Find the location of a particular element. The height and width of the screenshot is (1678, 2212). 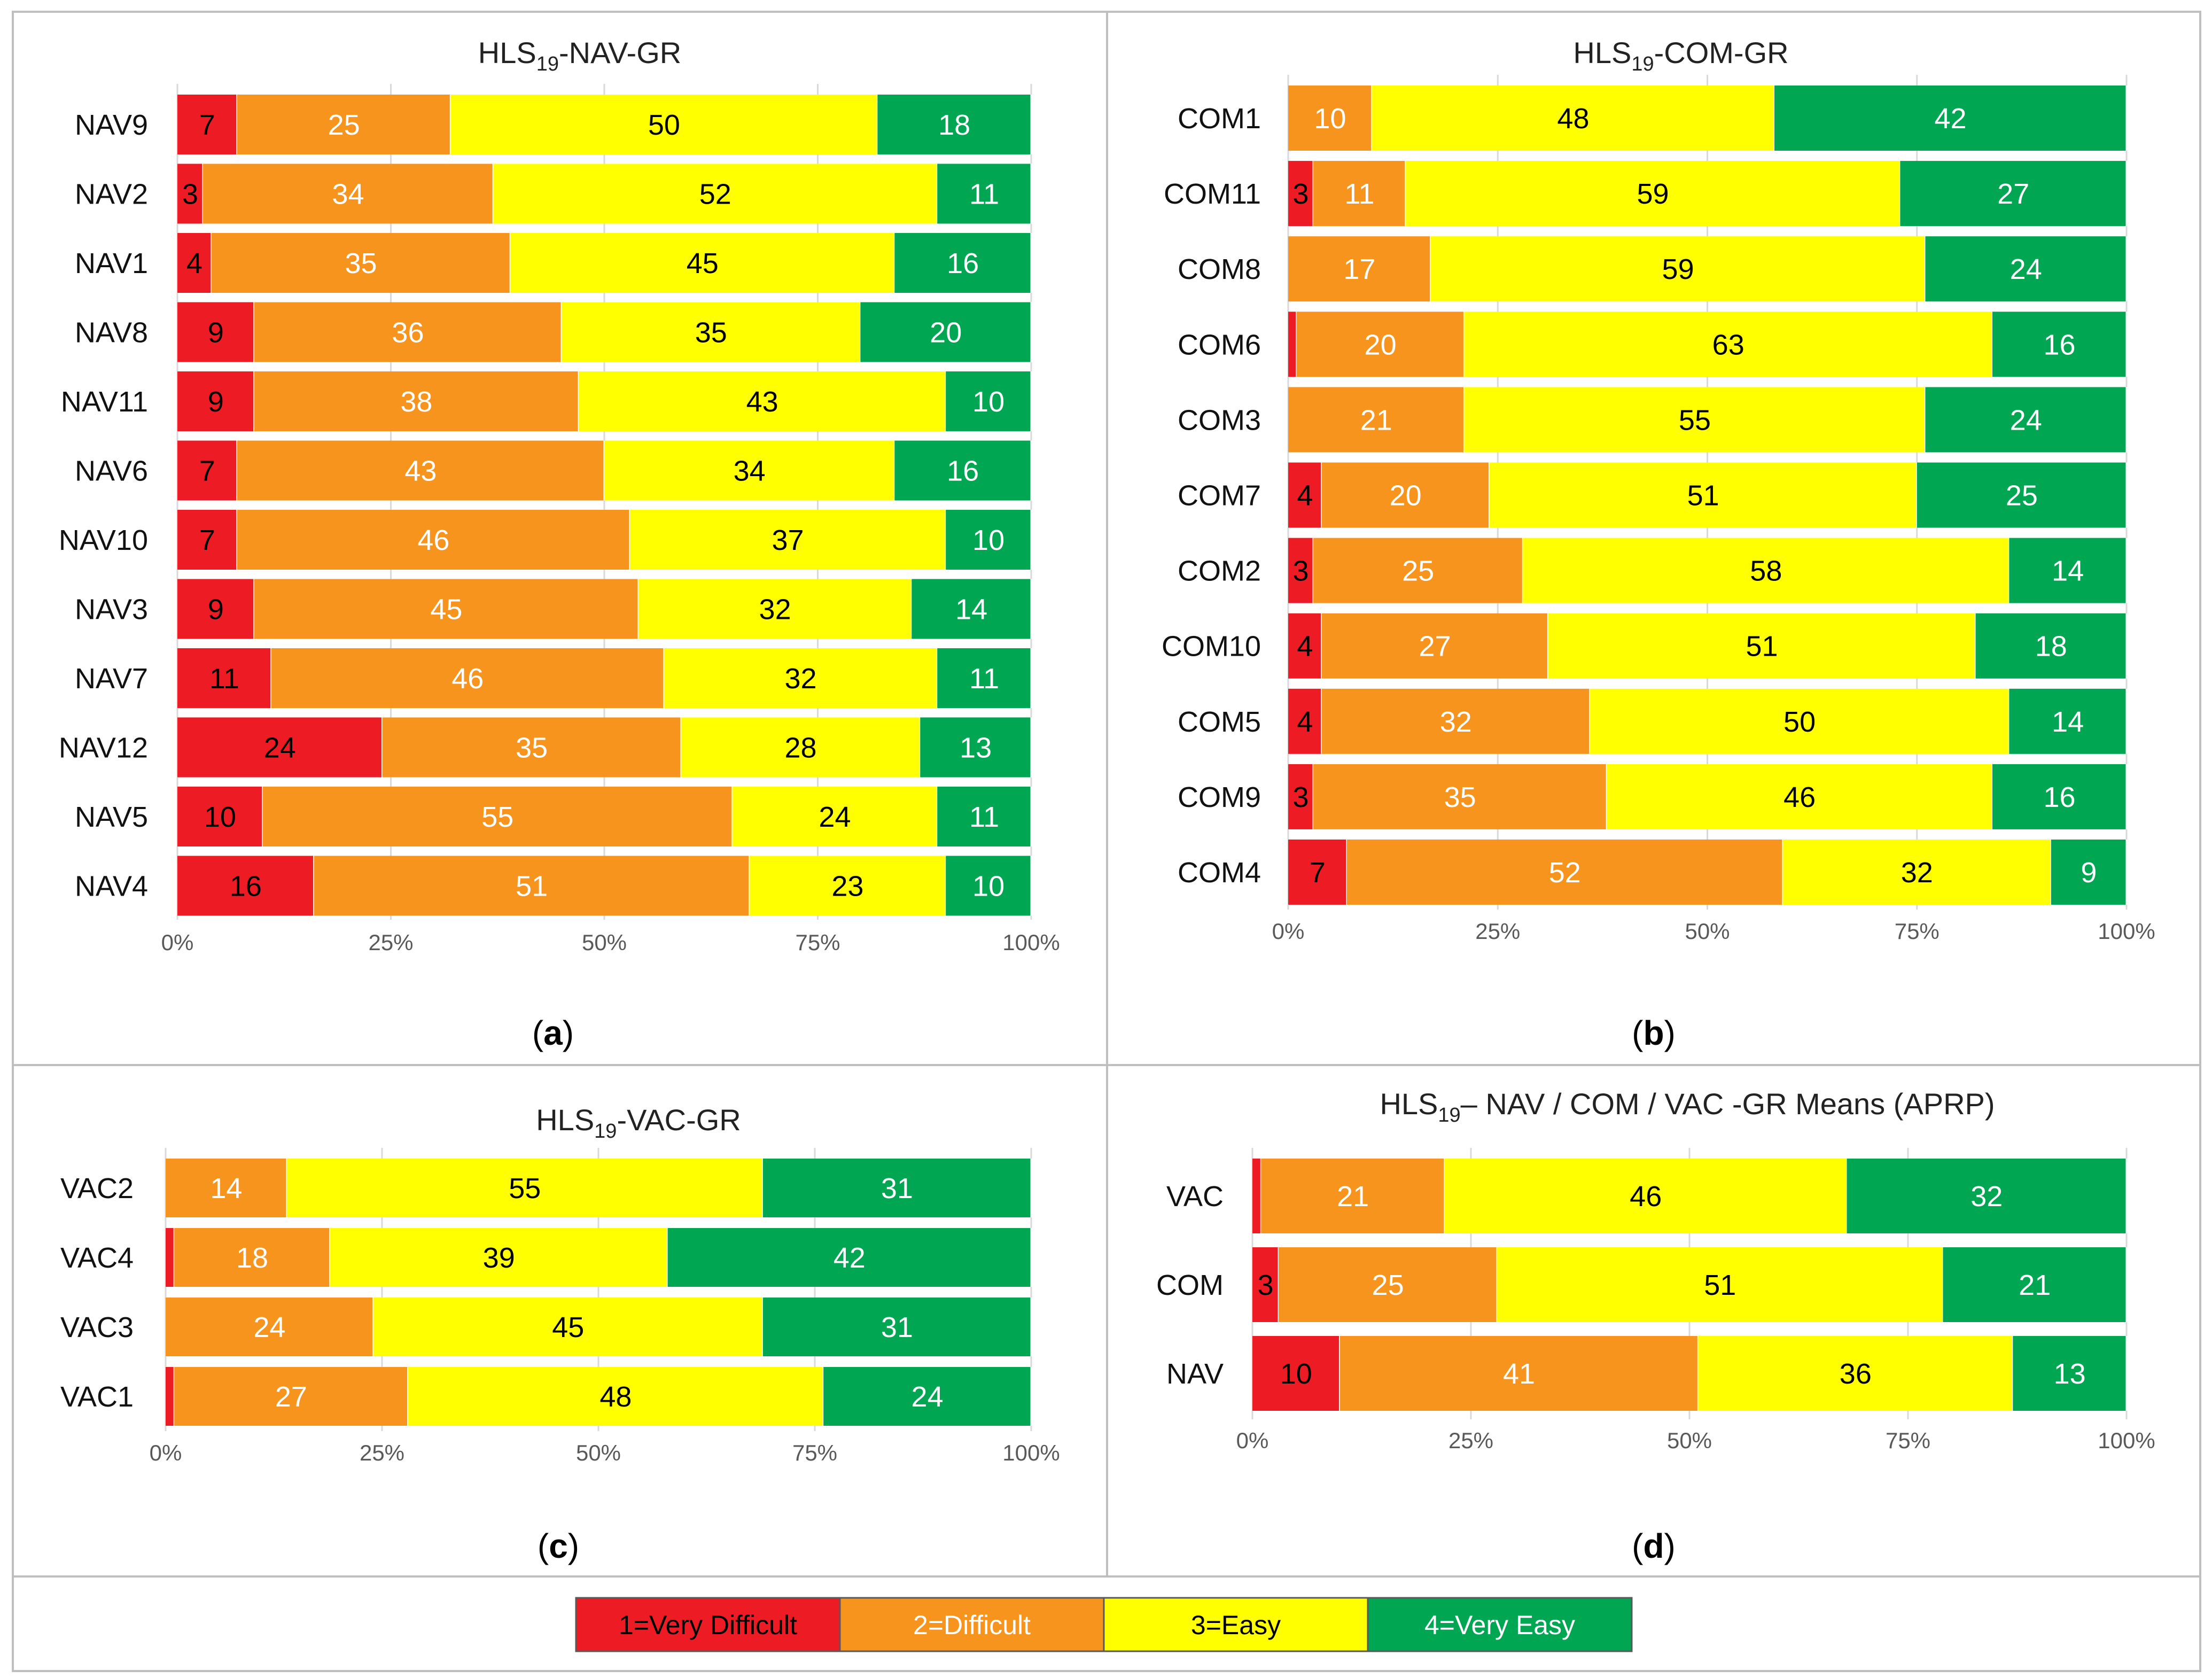

category-label: COM3 is located at coordinates (1219, 420).